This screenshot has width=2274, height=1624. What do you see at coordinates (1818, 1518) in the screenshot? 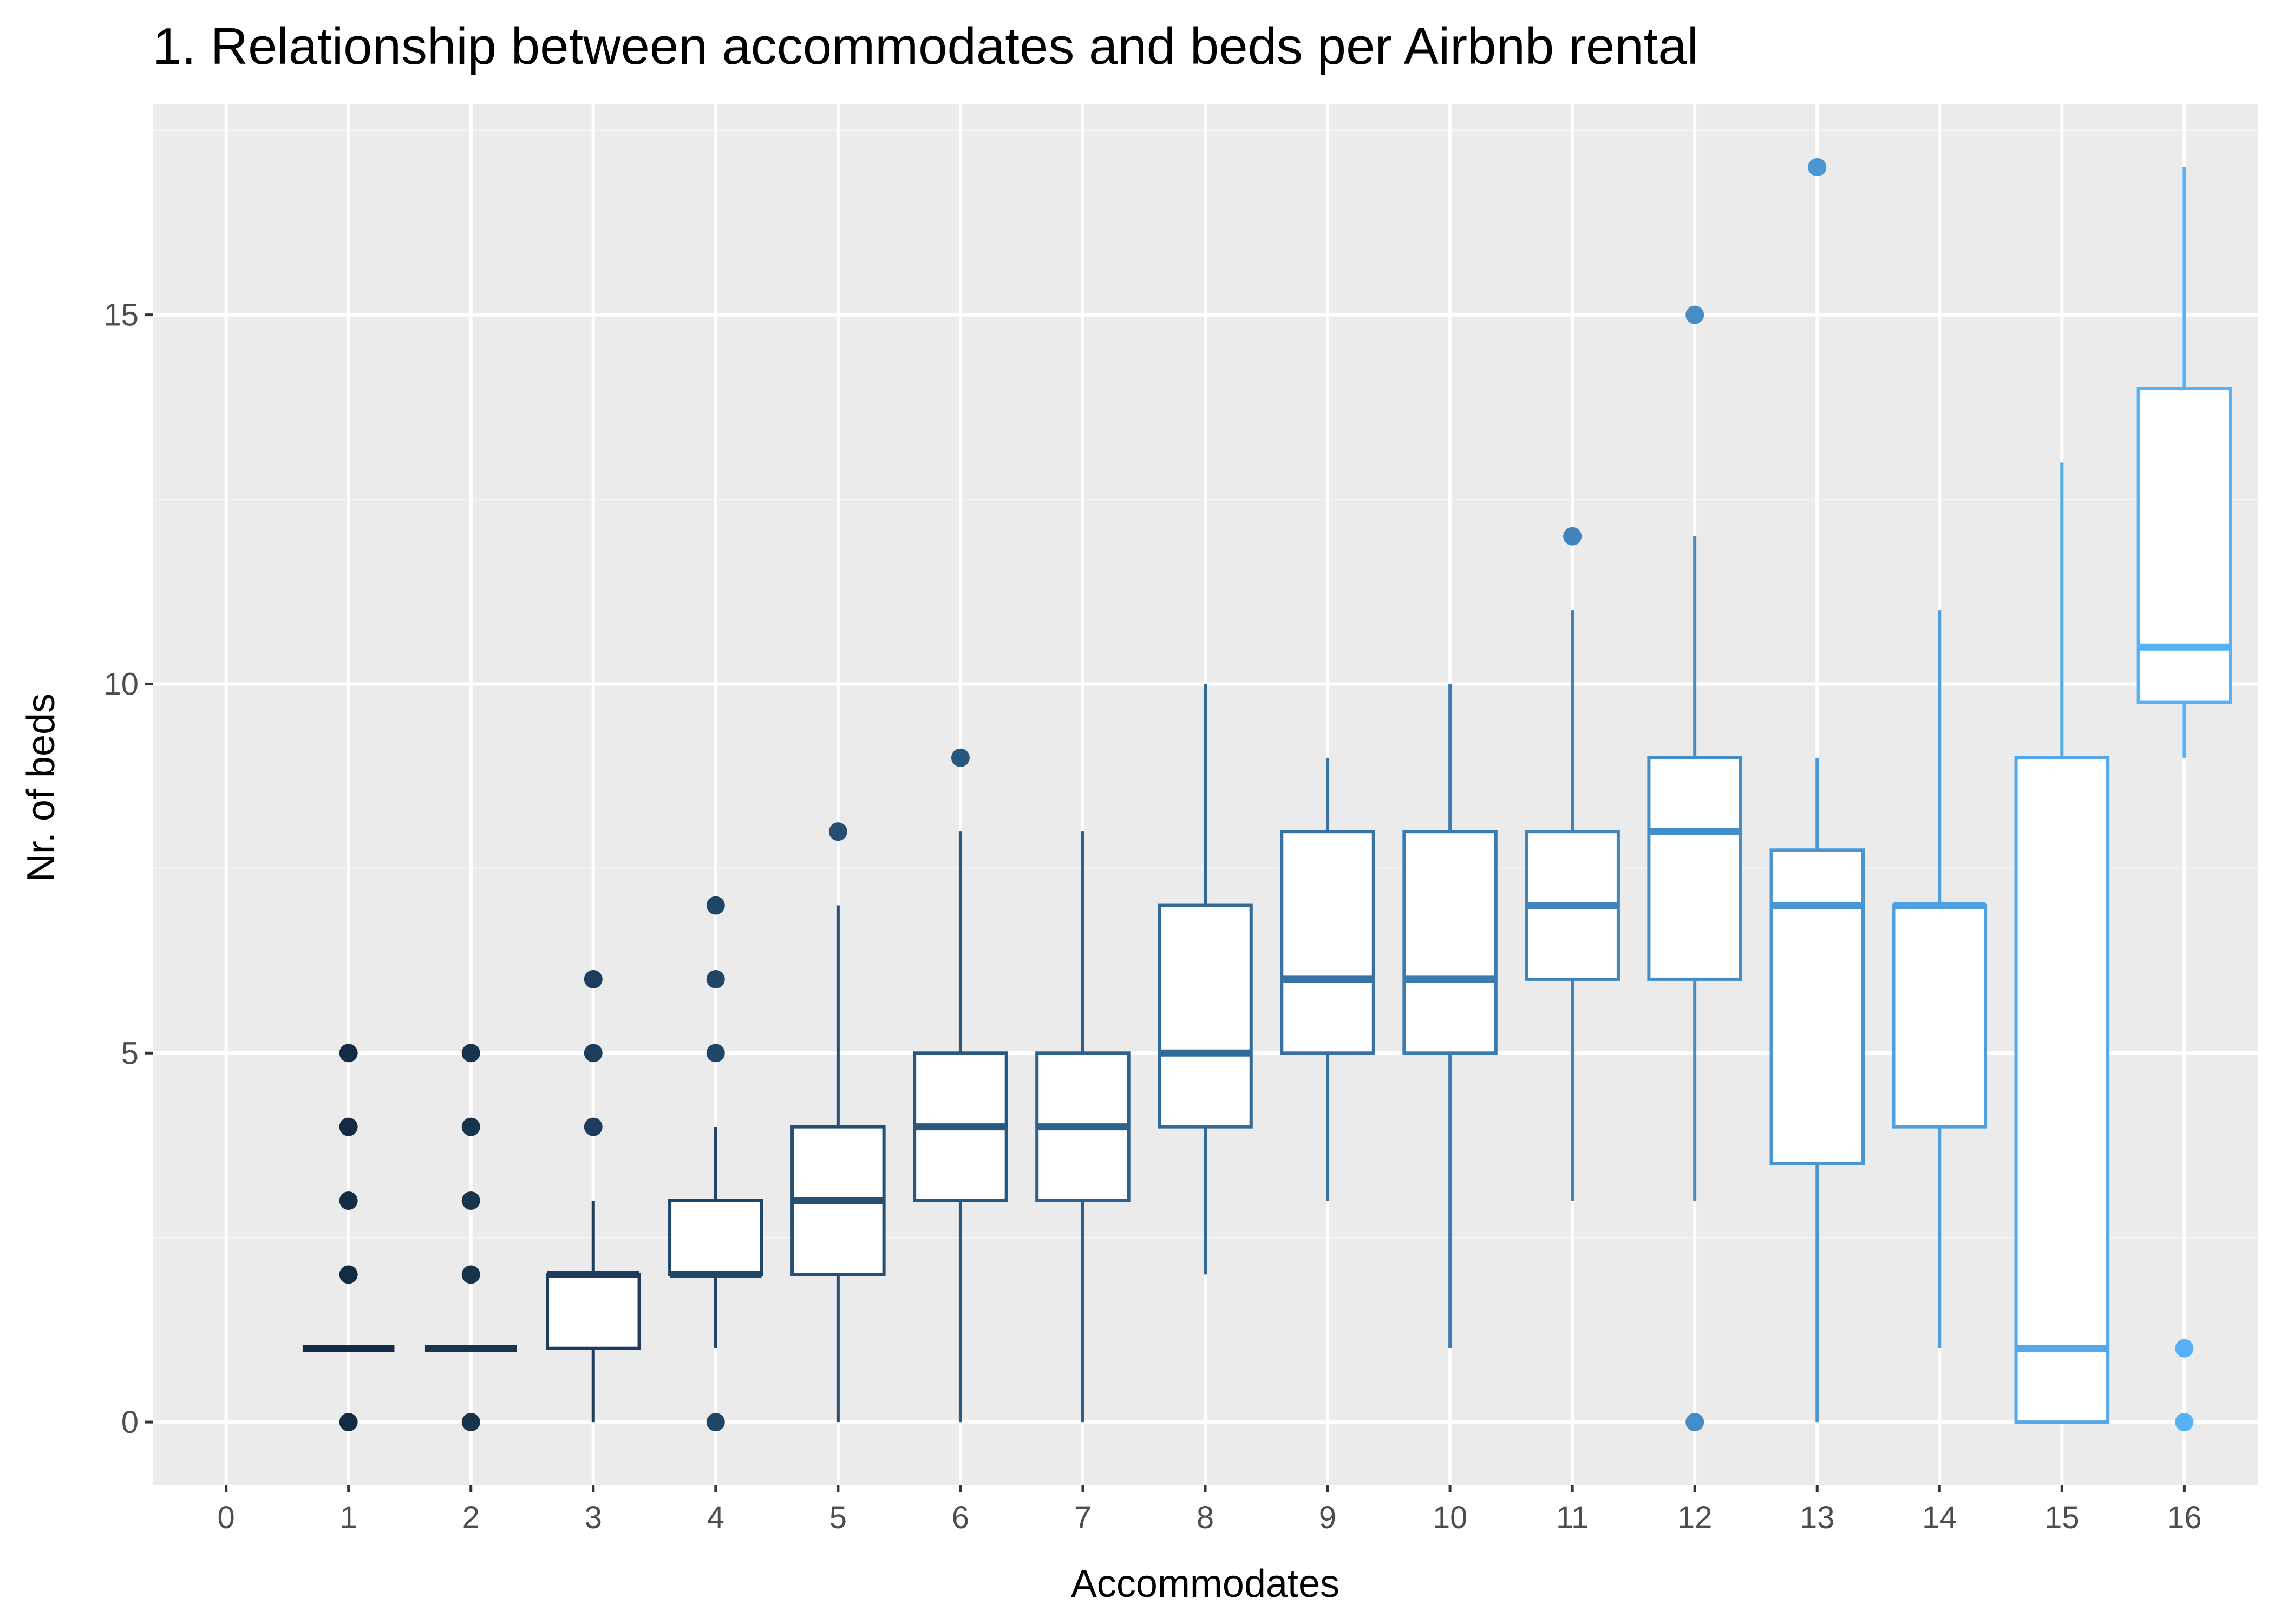
I see `x-tick-label: 13` at bounding box center [1818, 1518].